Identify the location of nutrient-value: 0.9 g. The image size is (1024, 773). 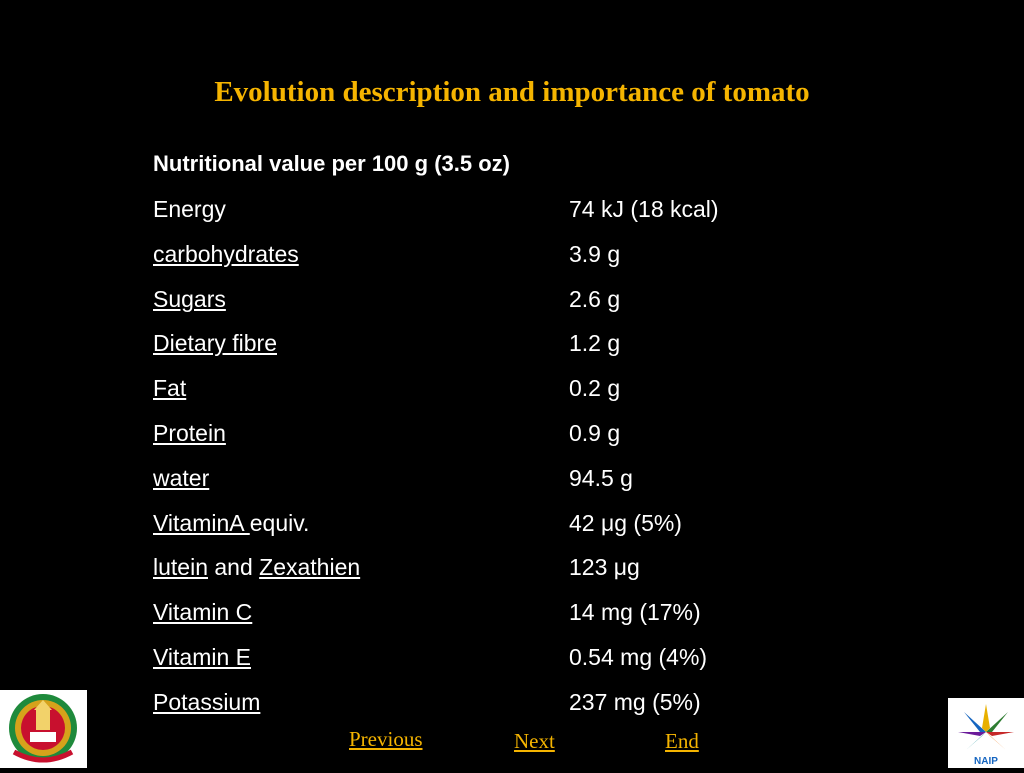
(595, 433).